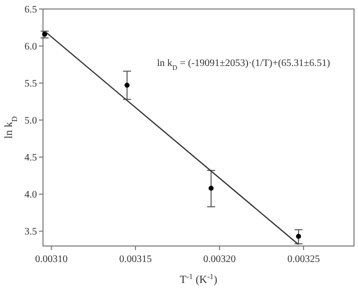 The width and height of the screenshot is (358, 289). What do you see at coordinates (219, 259) in the screenshot?
I see `x-tick-label: 0.00320` at bounding box center [219, 259].